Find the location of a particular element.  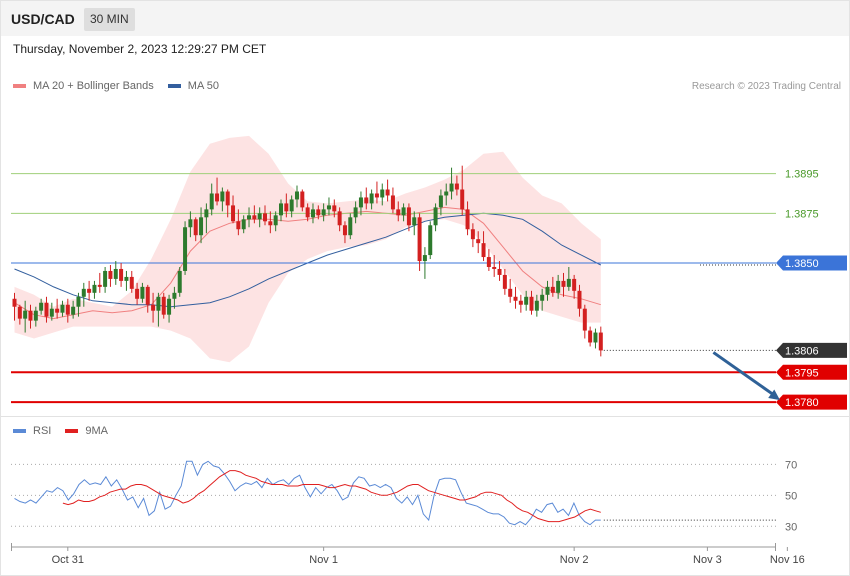

rsi-legend-label: RSI is located at coordinates (42, 431).